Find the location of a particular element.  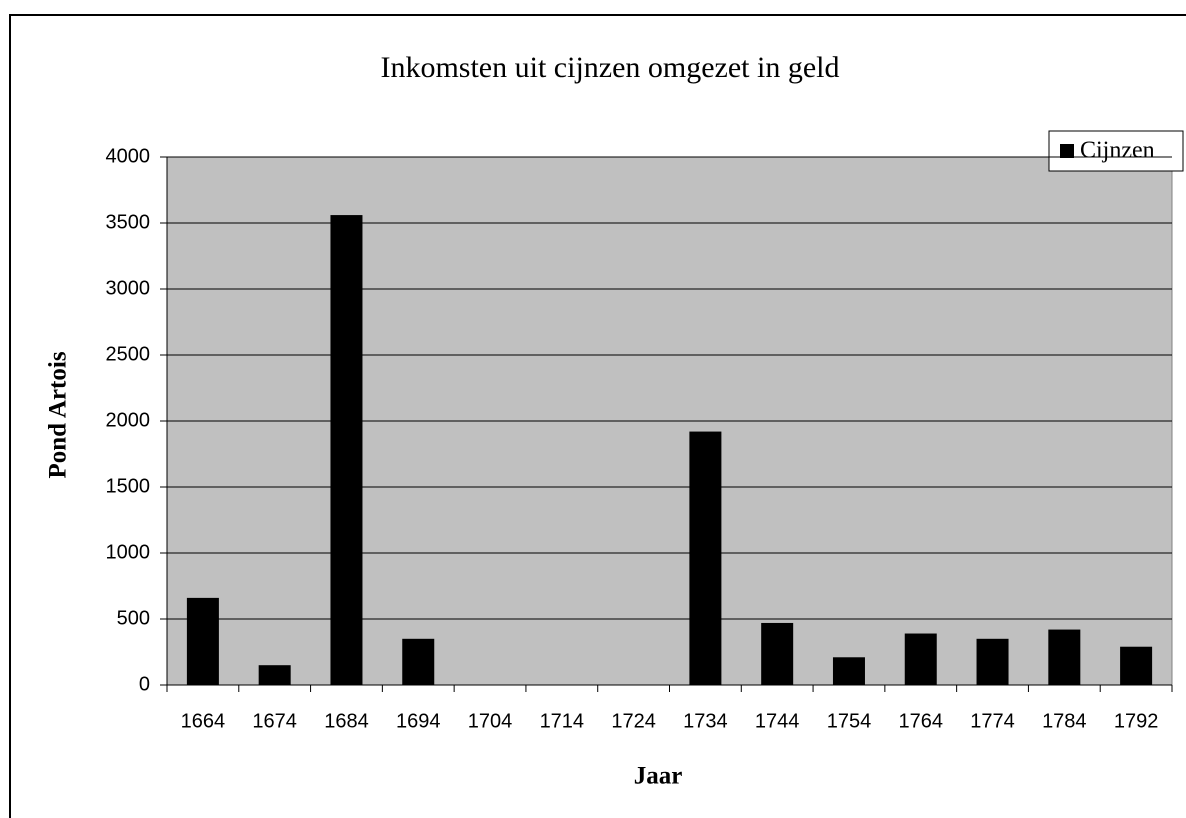

y-tick-label: 3000 is located at coordinates (128, 288).